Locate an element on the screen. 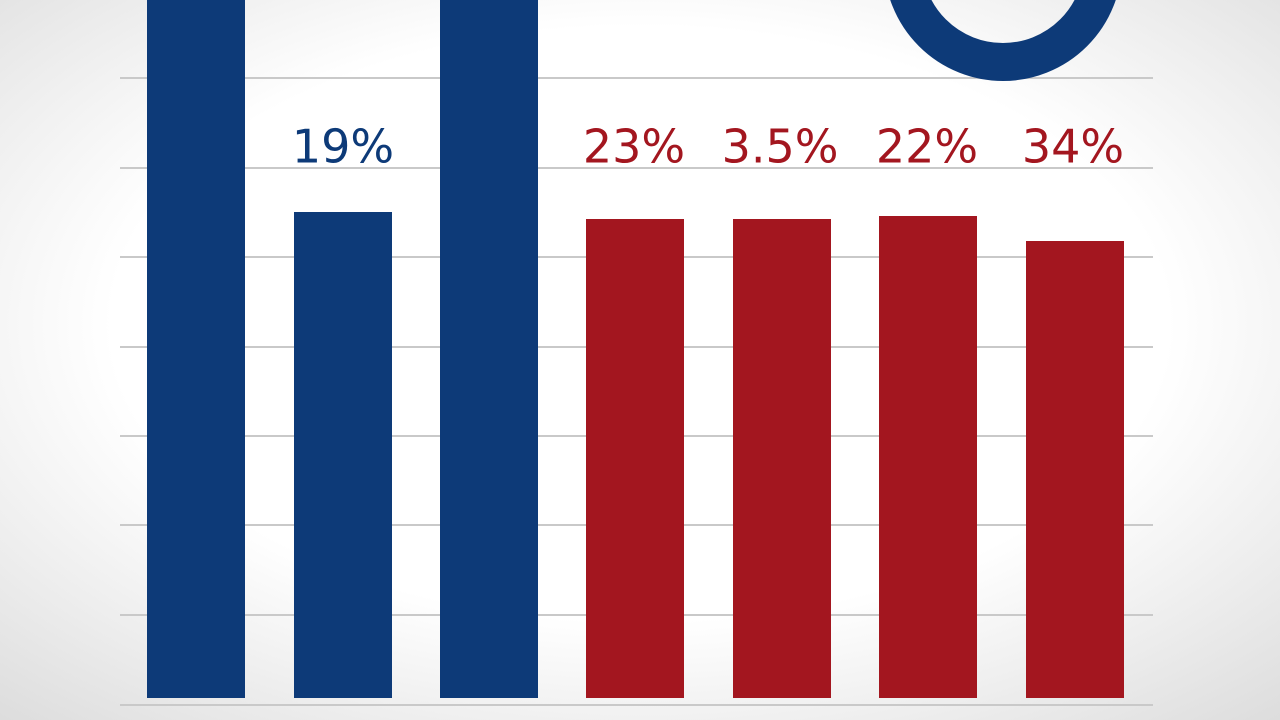 Image resolution: width=1280 pixels, height=720 pixels. ring is located at coordinates (1003, 40).